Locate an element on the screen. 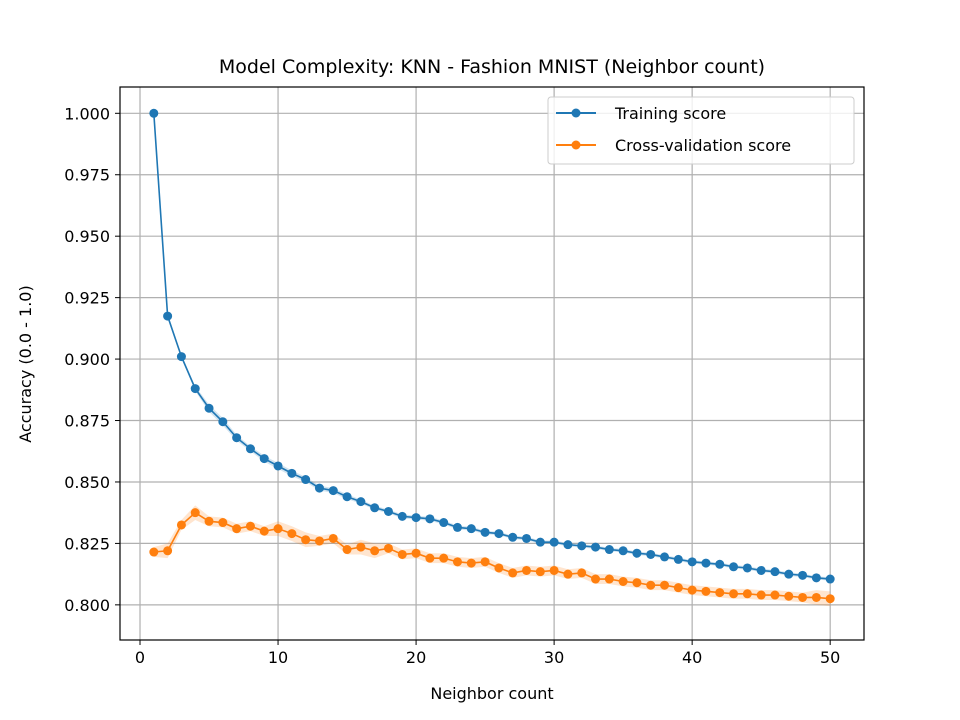  y-tick-label: 0.975 is located at coordinates (87, 175).